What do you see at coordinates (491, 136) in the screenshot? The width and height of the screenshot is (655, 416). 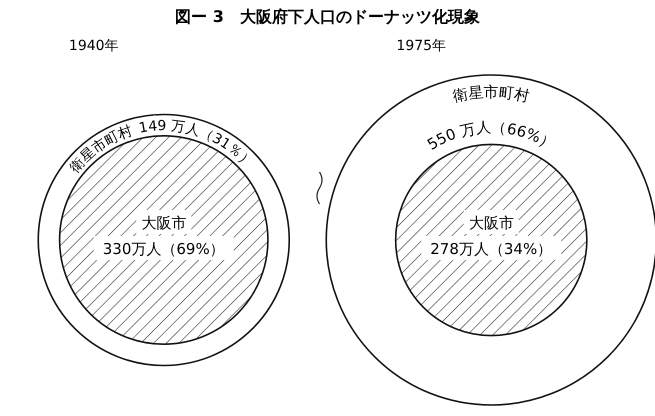 I see `data-label: 550 万人（66%）` at bounding box center [491, 136].